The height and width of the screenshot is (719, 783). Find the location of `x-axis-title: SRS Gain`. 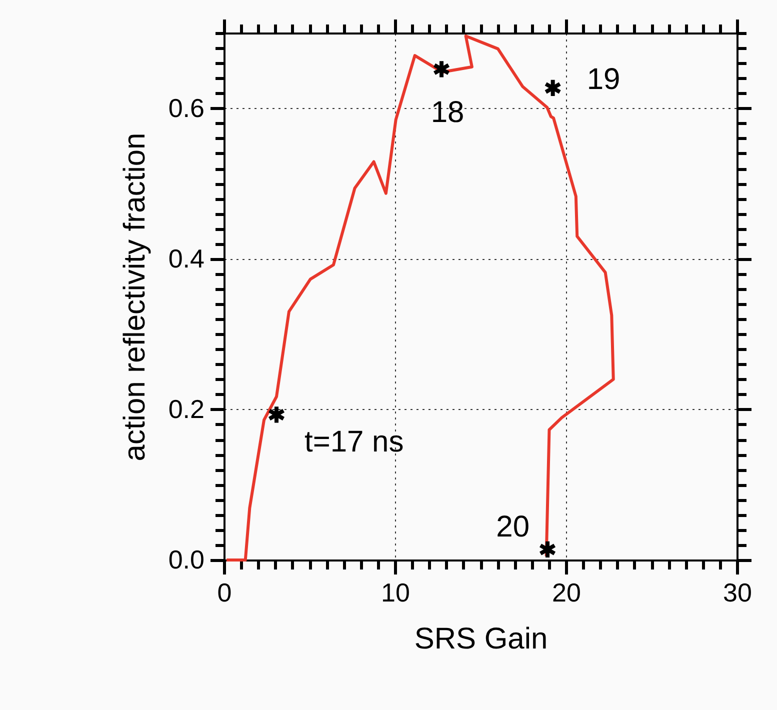

x-axis-title: SRS Gain is located at coordinates (481, 639).